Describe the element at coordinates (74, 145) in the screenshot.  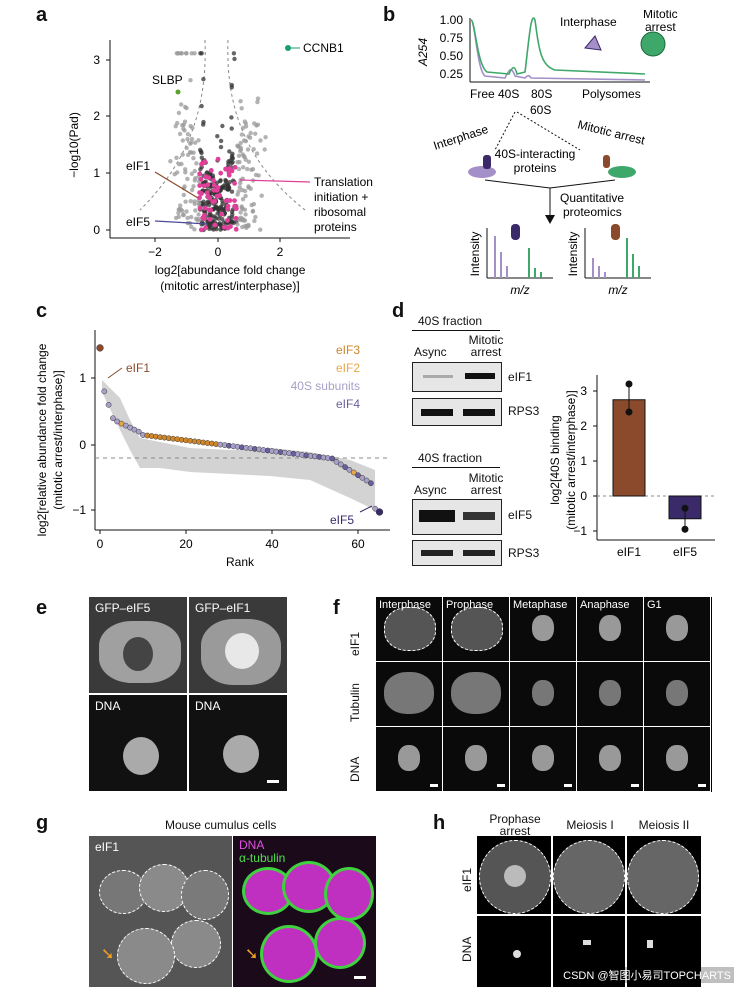
I see `y-axis-label: −log10(Pad)` at that location.